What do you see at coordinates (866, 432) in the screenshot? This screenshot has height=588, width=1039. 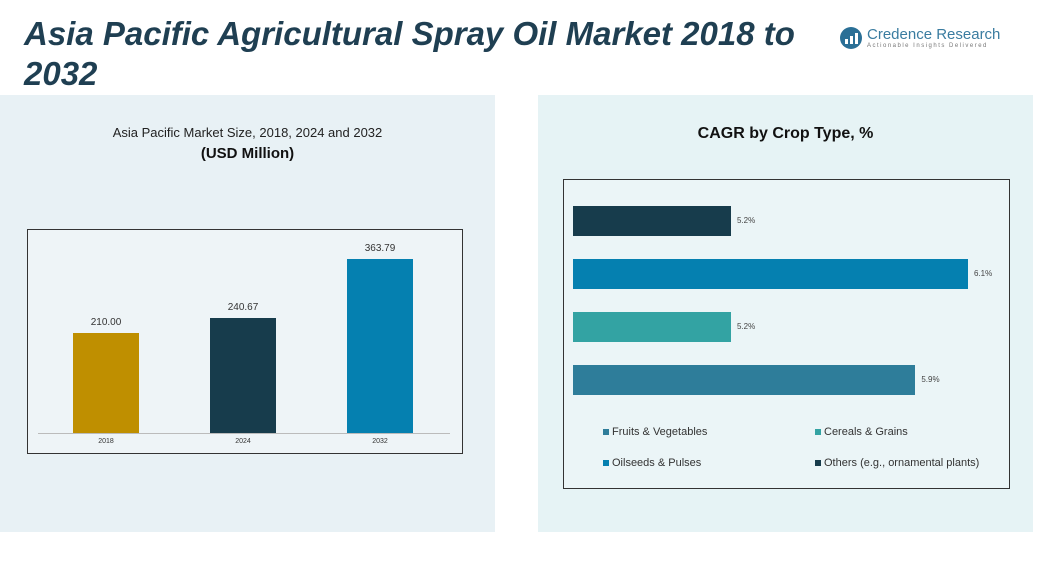 I see `legend-label: Cereals & Grains` at bounding box center [866, 432].